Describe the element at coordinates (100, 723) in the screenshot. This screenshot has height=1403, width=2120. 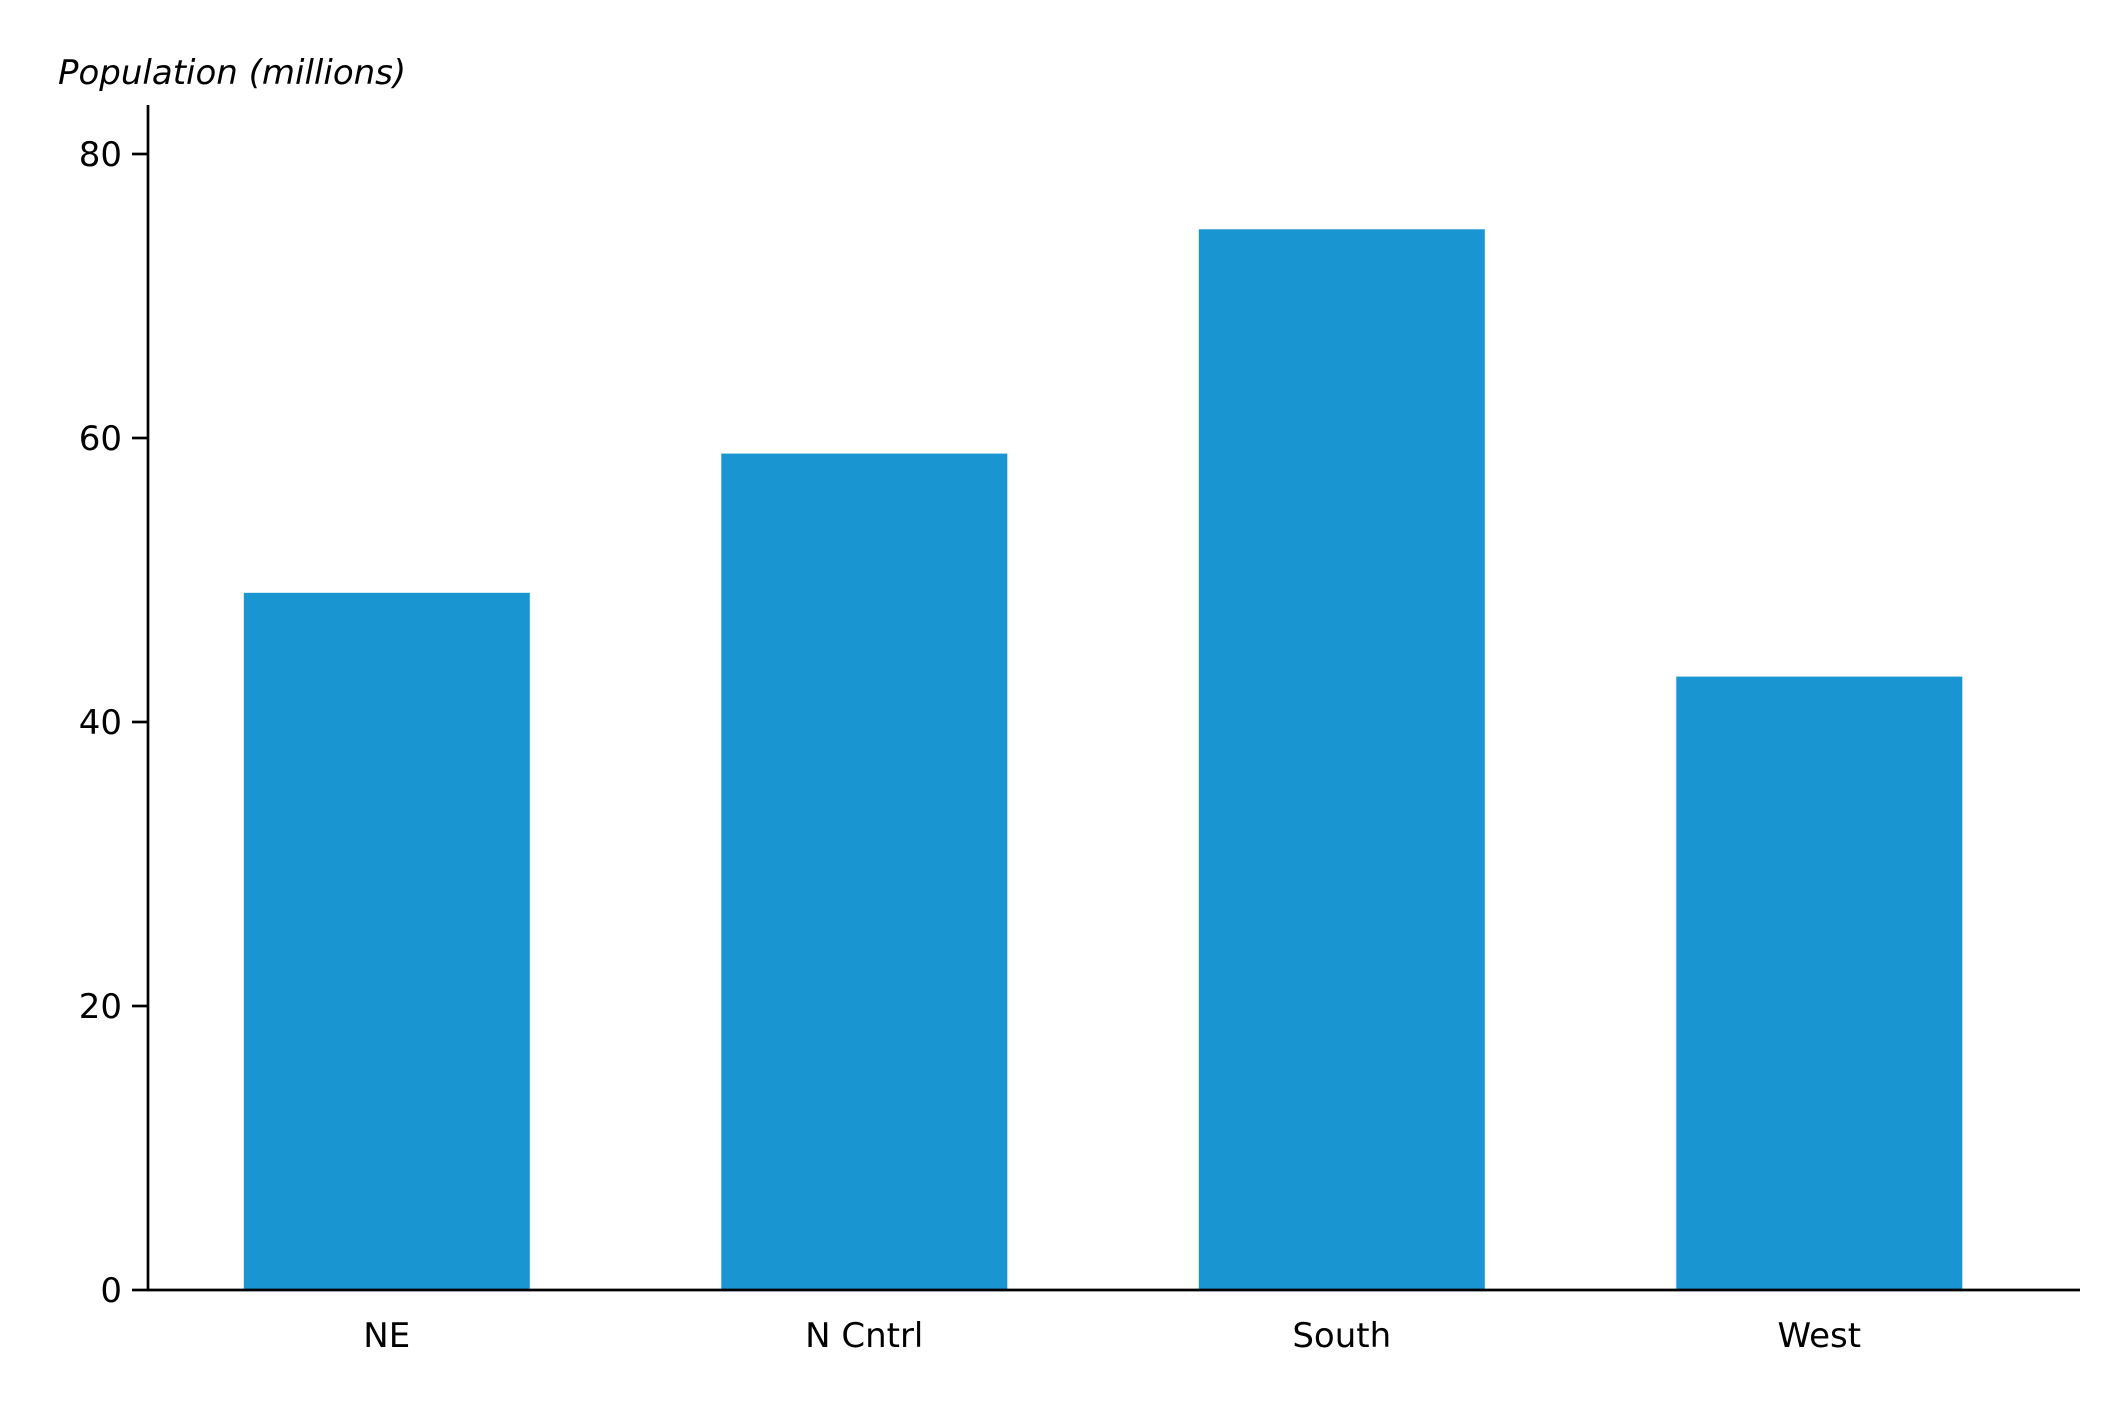
I see `y-tick-label: 40` at that location.